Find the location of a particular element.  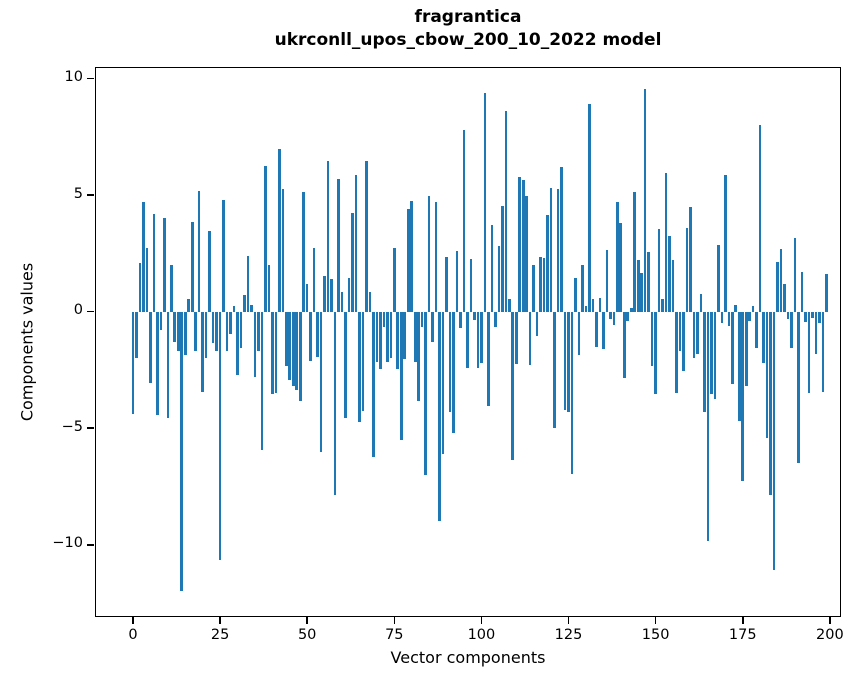

x-tick-label: 175 is located at coordinates (742, 635).